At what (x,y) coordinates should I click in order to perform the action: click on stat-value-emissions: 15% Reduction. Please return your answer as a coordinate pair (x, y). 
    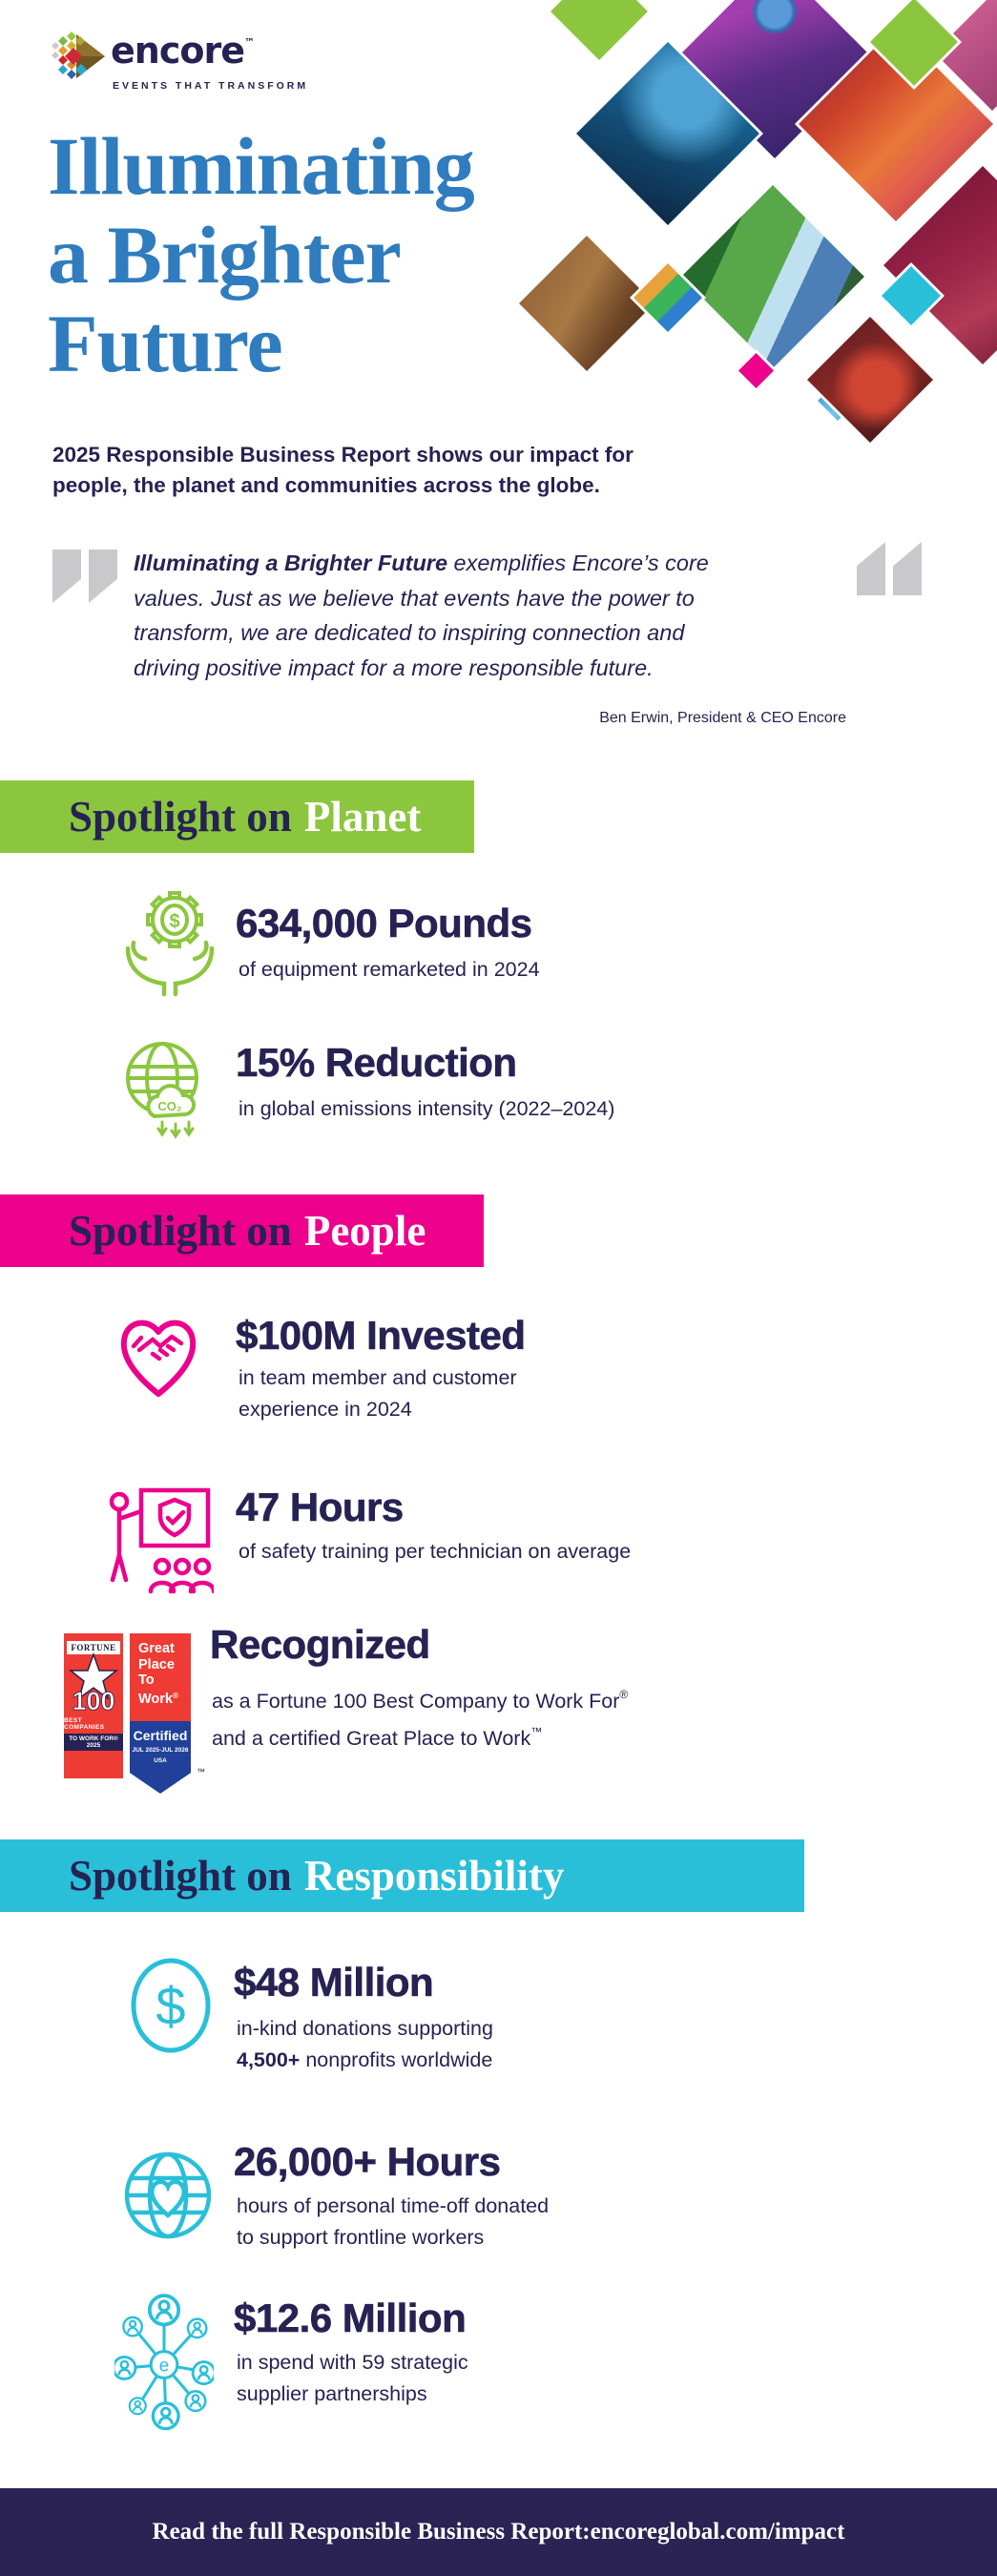
    Looking at the image, I should click on (377, 1063).